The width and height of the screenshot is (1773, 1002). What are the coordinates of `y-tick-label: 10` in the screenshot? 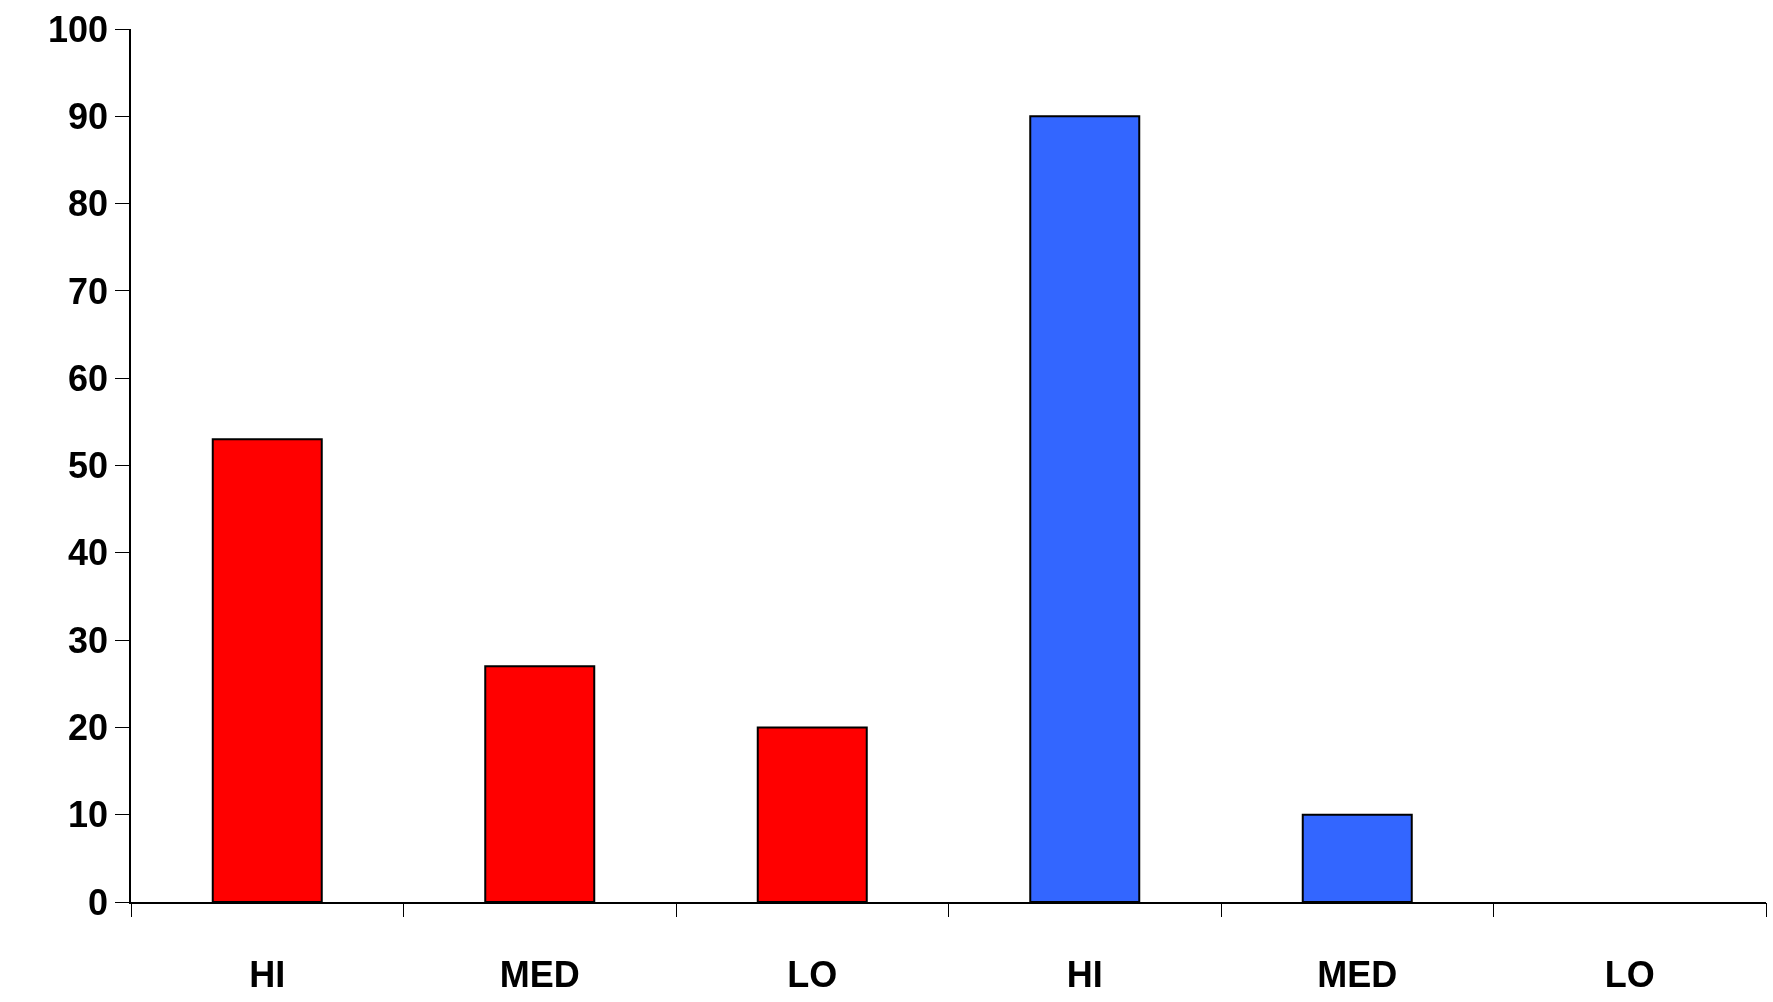 It's located at (88, 815).